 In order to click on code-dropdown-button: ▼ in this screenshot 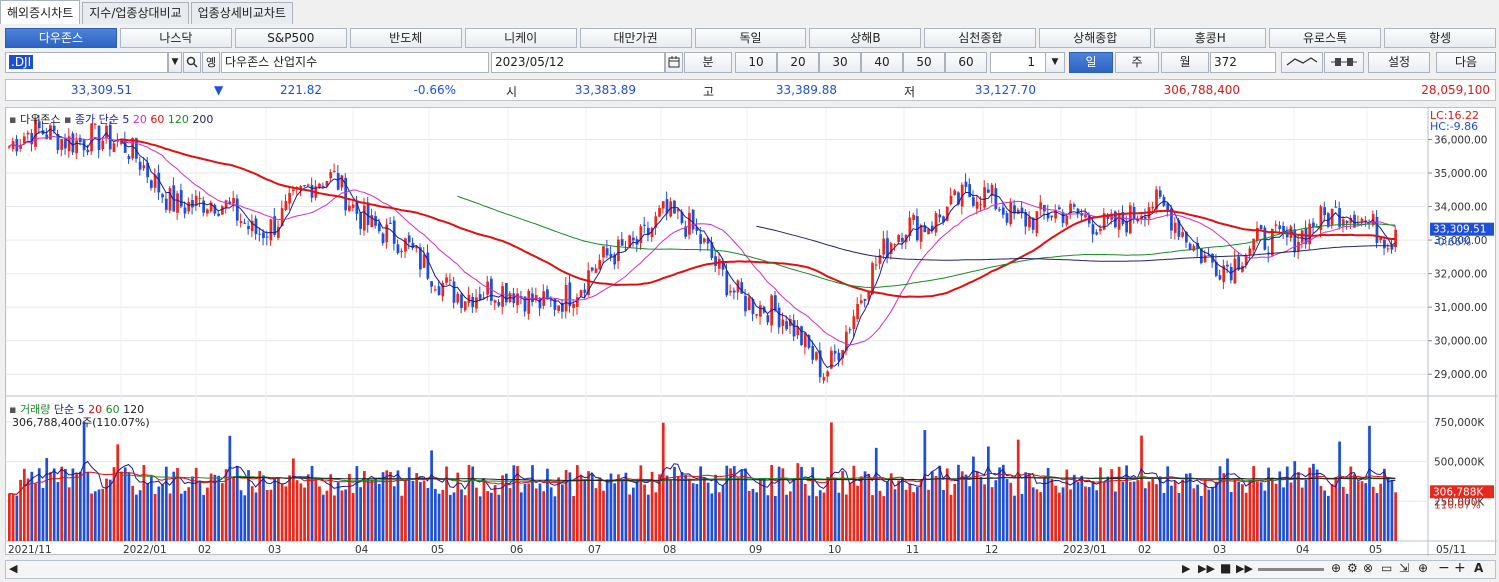, I will do `click(175, 62)`.